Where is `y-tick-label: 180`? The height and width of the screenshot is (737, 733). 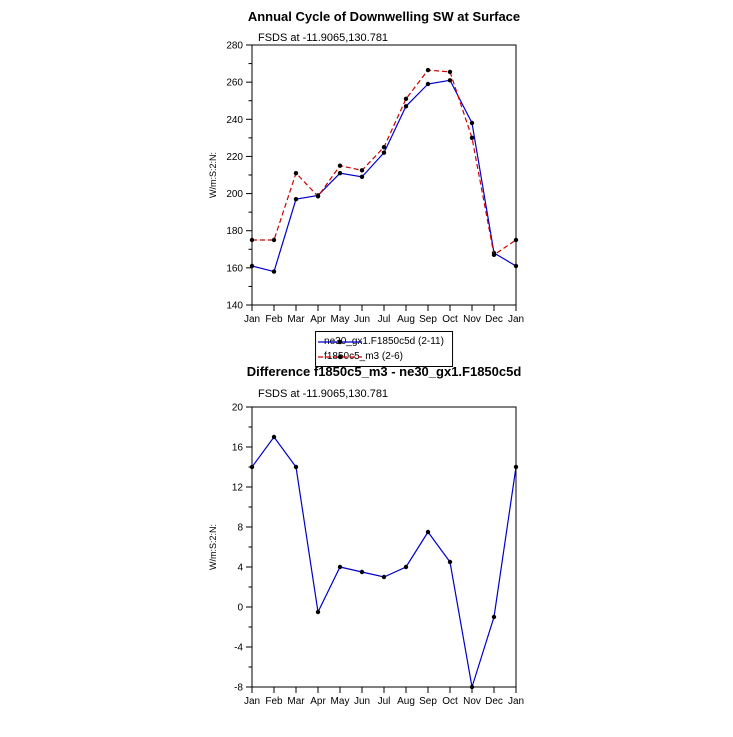 y-tick-label: 180 is located at coordinates (234, 231).